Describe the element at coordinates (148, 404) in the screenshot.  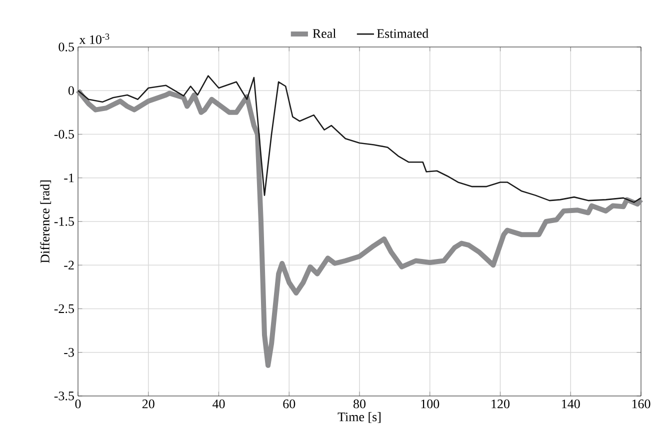
I see `x-tick-label: 20` at that location.